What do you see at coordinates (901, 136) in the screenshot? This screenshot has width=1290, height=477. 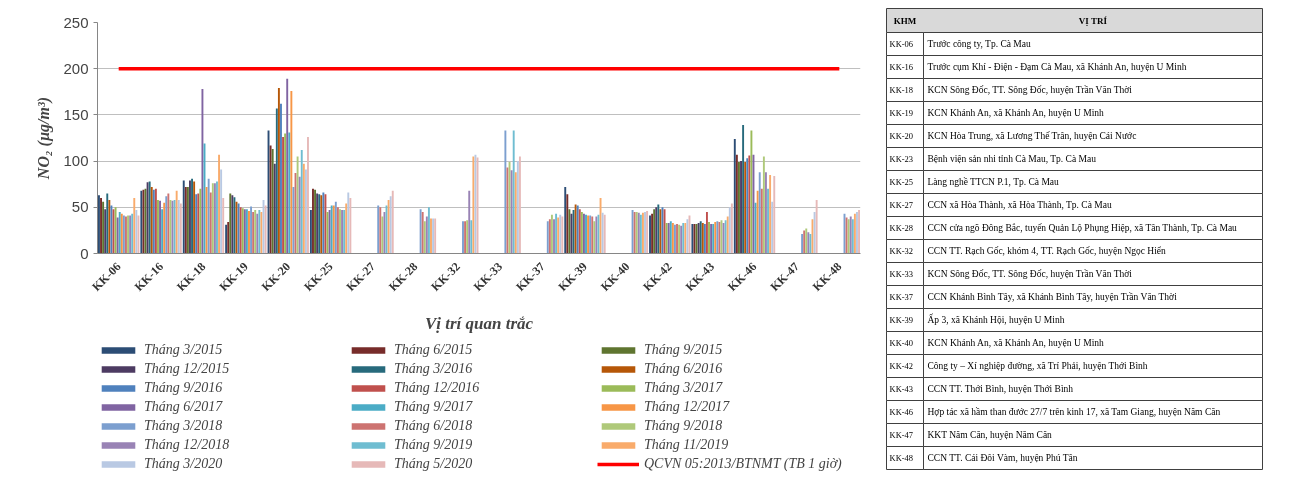 I see `category-label: KK-20` at bounding box center [901, 136].